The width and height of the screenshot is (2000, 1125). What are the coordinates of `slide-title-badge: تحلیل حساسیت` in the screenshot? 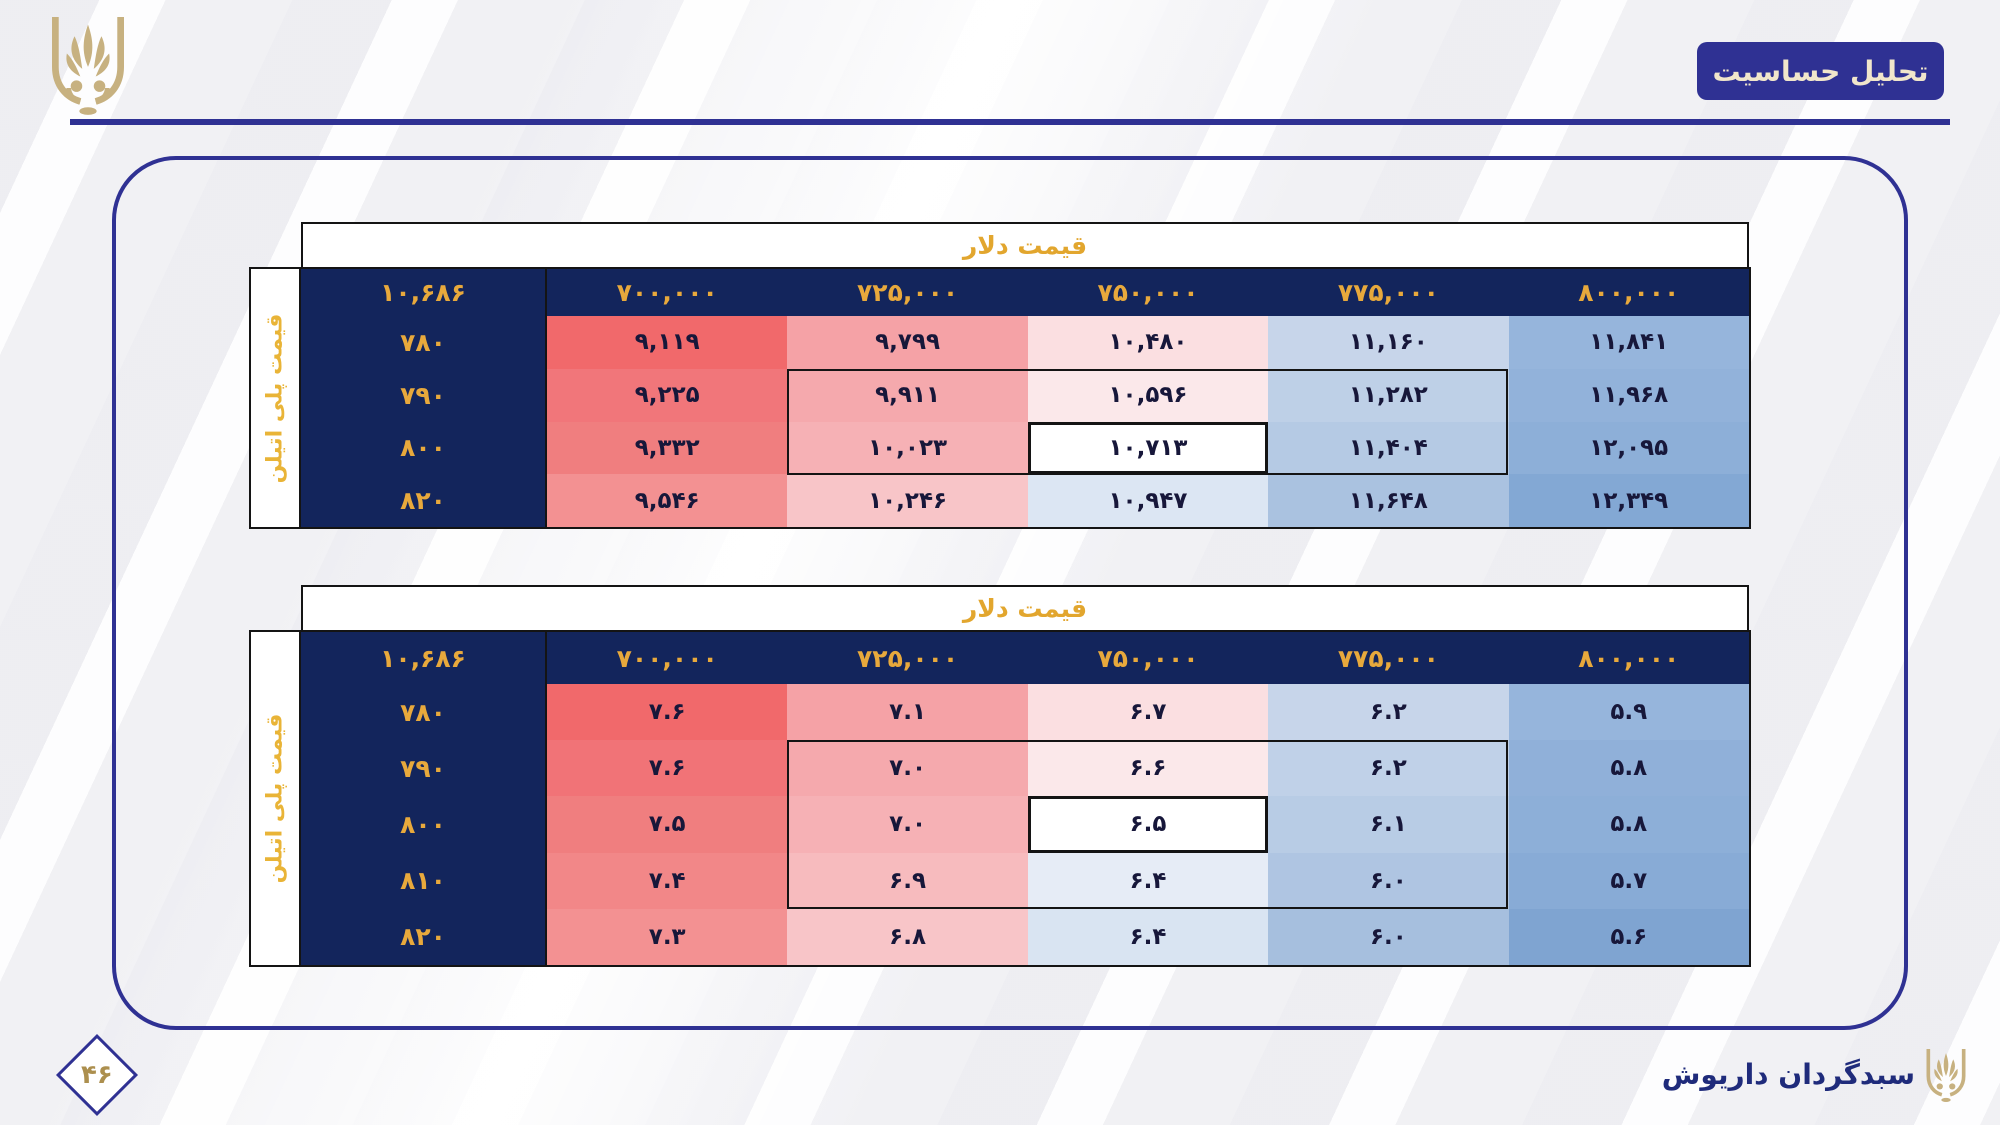 It's located at (1820, 71).